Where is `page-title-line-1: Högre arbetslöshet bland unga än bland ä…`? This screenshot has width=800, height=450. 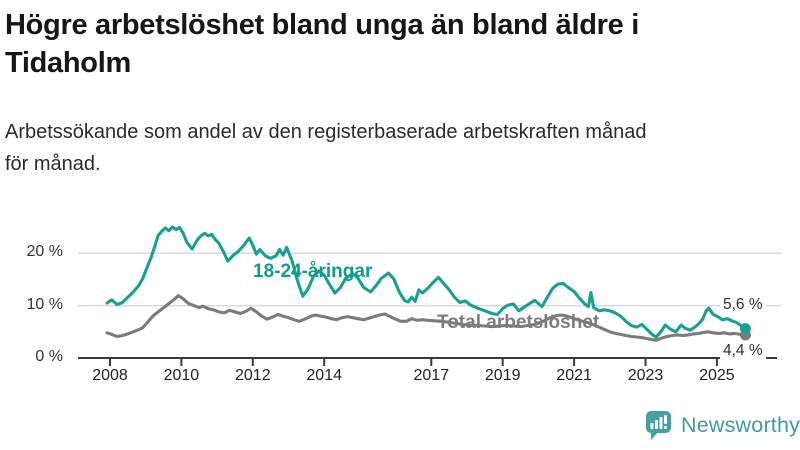
page-title-line-1: Högre arbetslöshet bland unga än bland ä… is located at coordinates (322, 25).